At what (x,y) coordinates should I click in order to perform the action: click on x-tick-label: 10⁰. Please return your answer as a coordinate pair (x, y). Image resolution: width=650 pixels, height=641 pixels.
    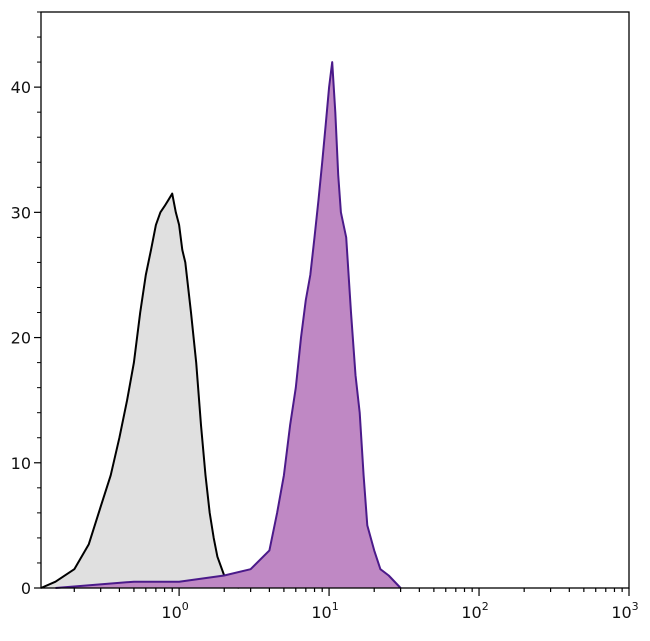
    Looking at the image, I should click on (174, 611).